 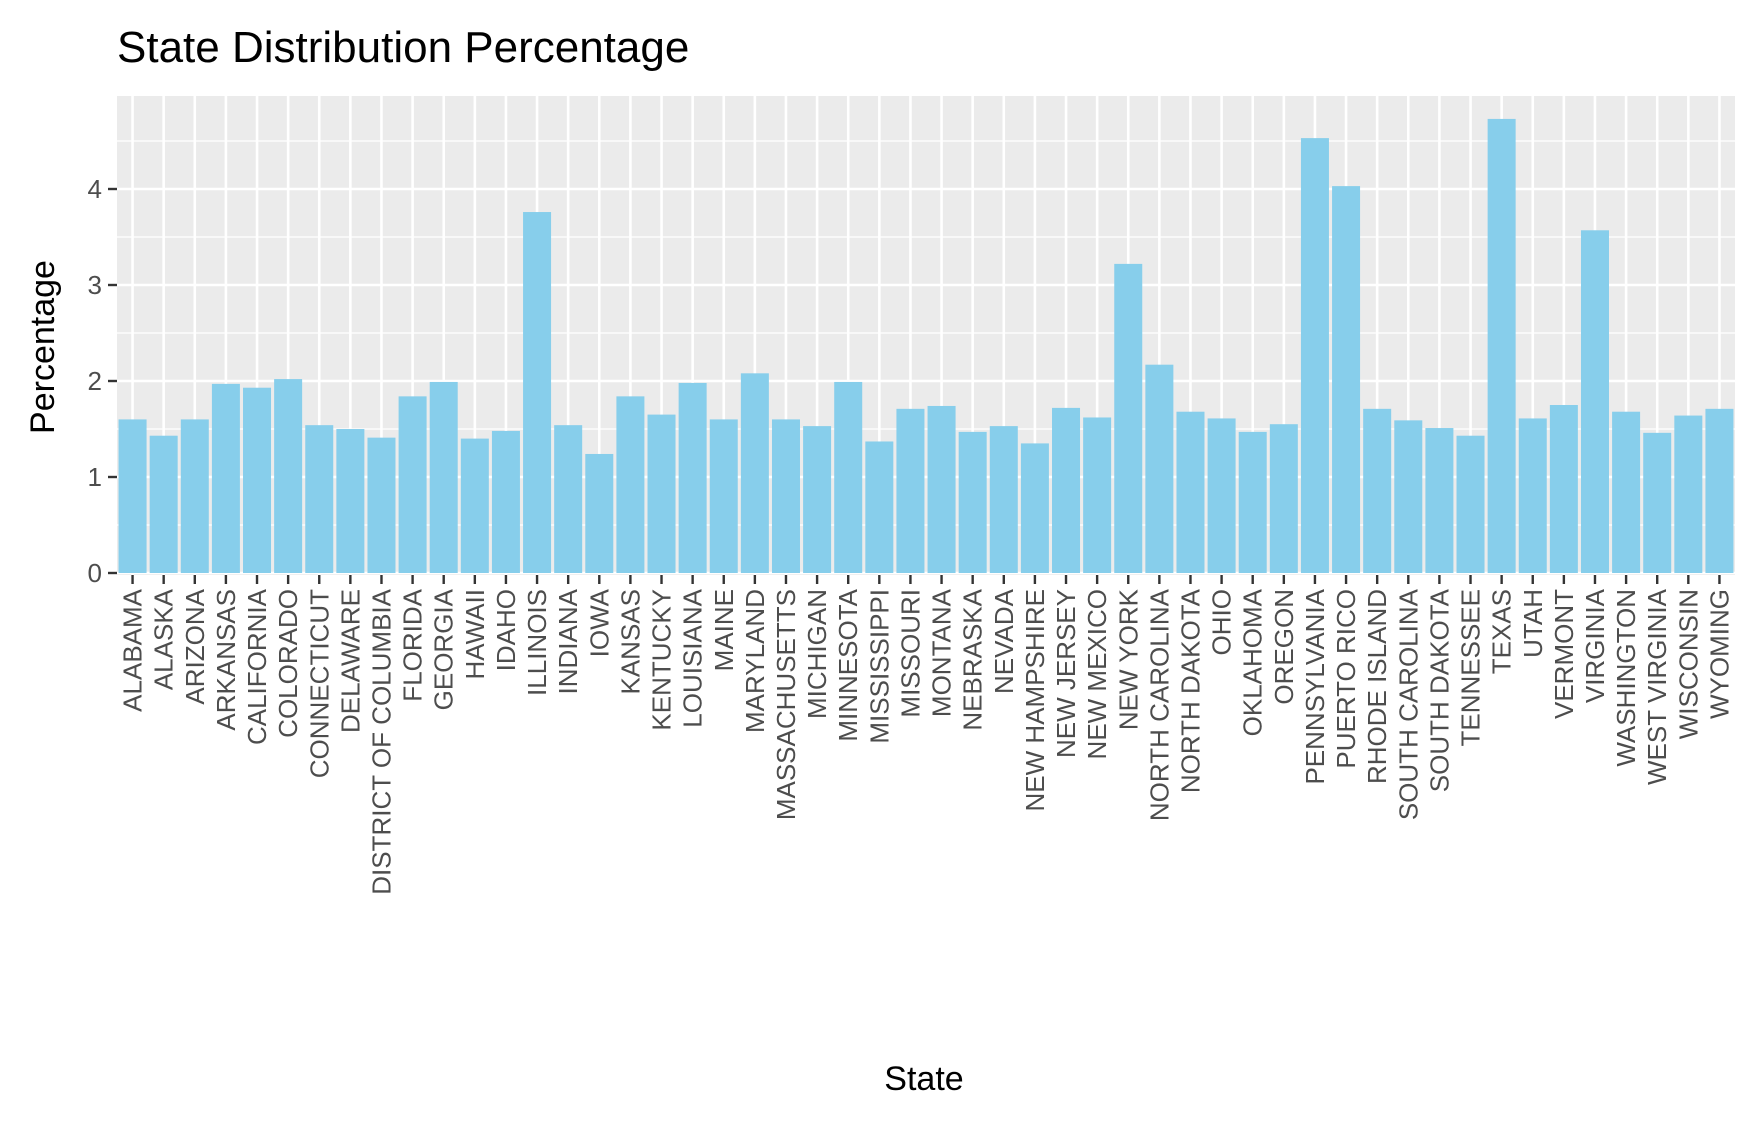 What do you see at coordinates (693, 657) in the screenshot?
I see `x-tick-label: LOUISIANA` at bounding box center [693, 657].